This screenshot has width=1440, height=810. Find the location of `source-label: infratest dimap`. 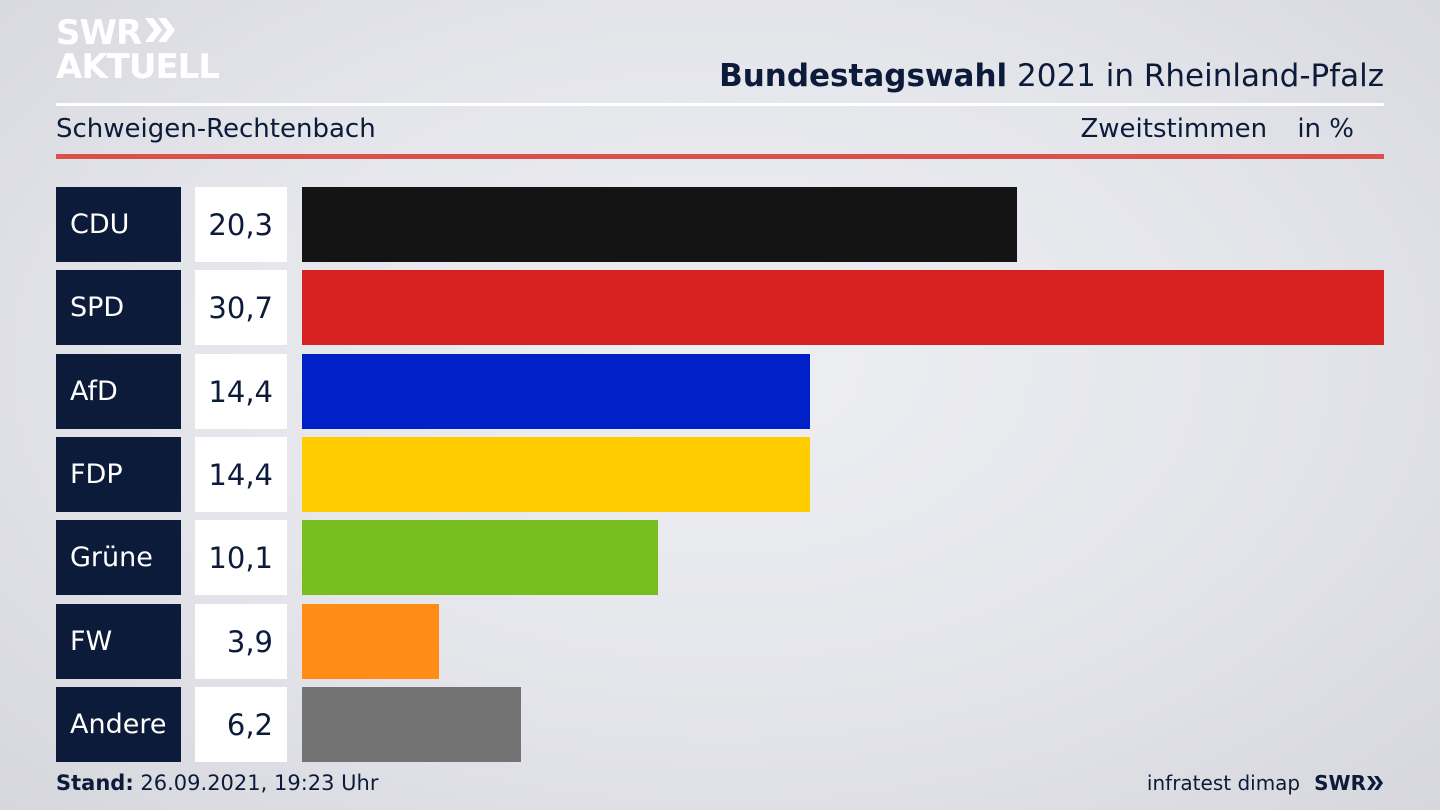

source-label: infratest dimap is located at coordinates (1223, 783).